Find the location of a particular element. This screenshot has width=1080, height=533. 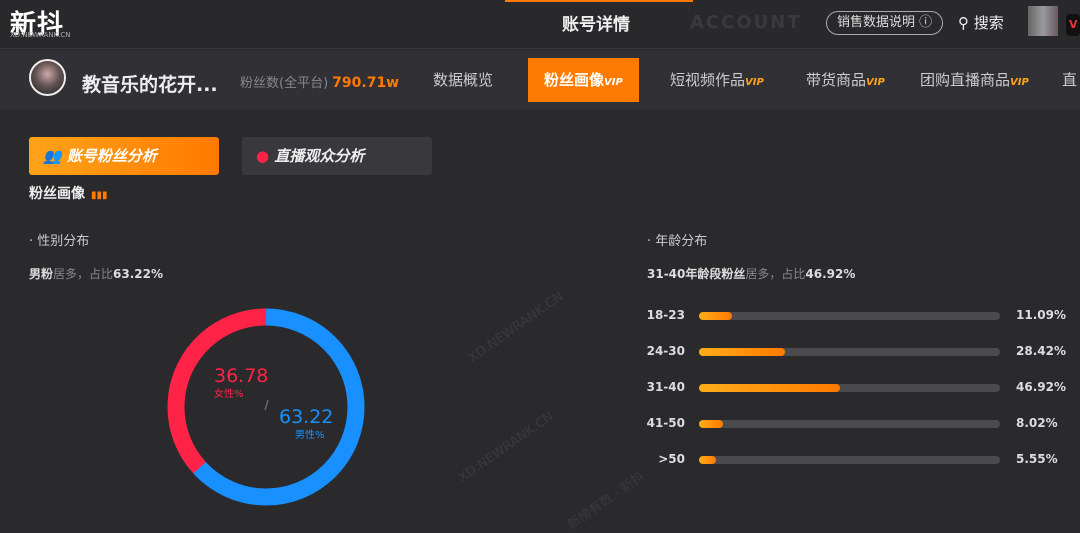

section-title: 粉丝画像 ▮▮▮ is located at coordinates (68, 193).